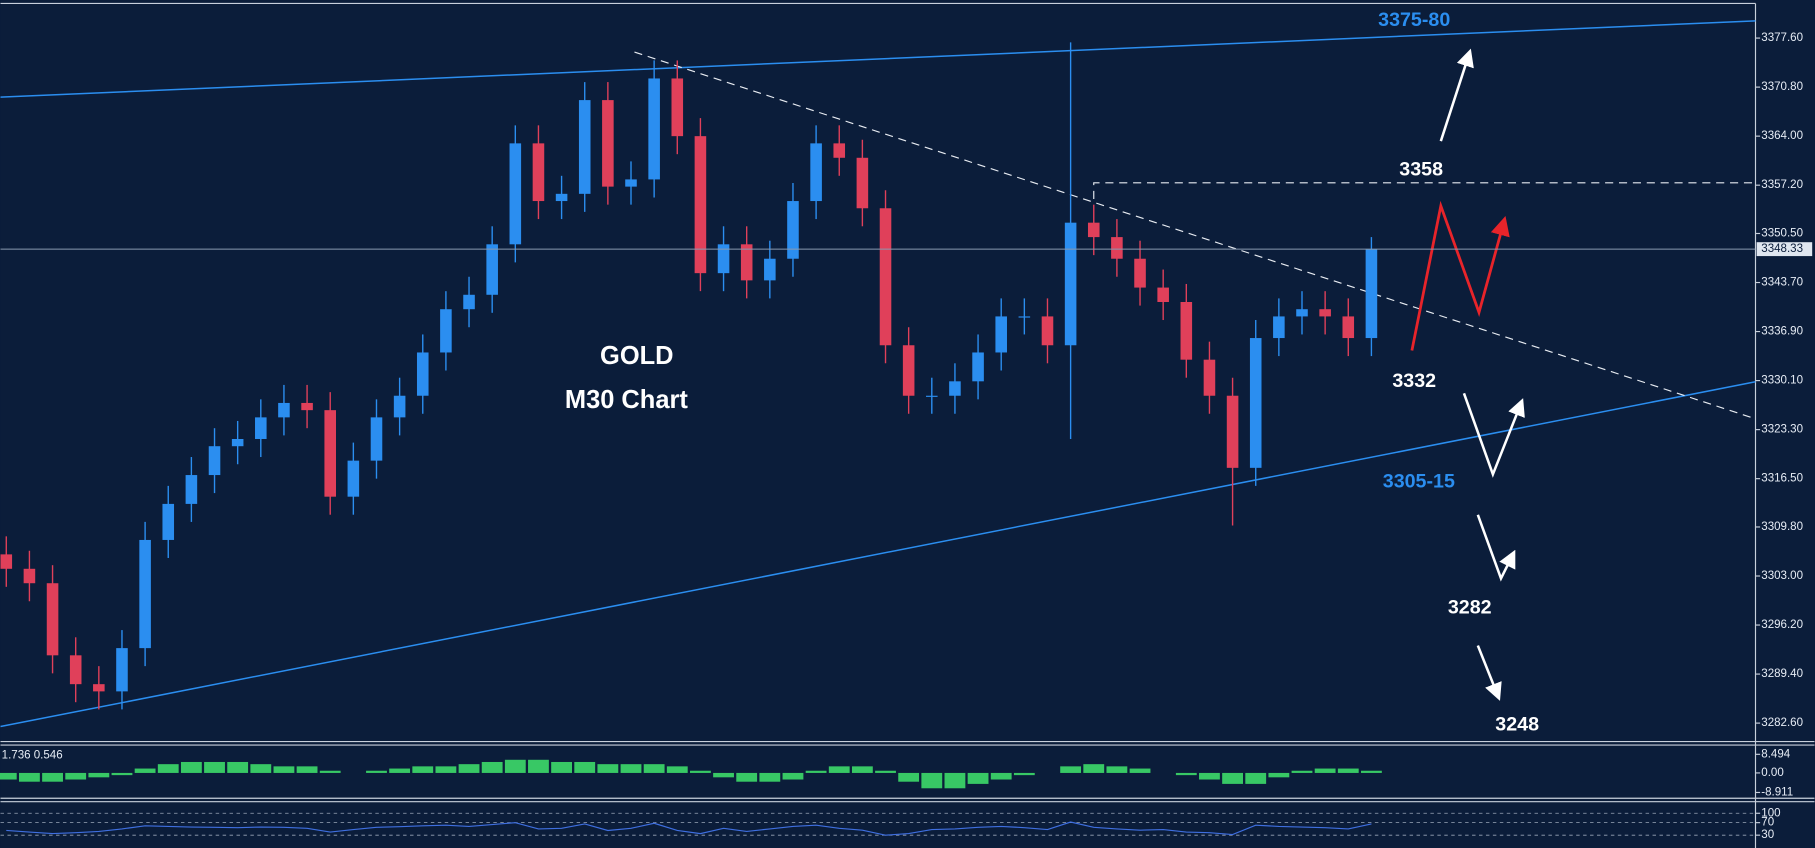  I want to click on y-tick-label: 3364.00, so click(1782, 136).